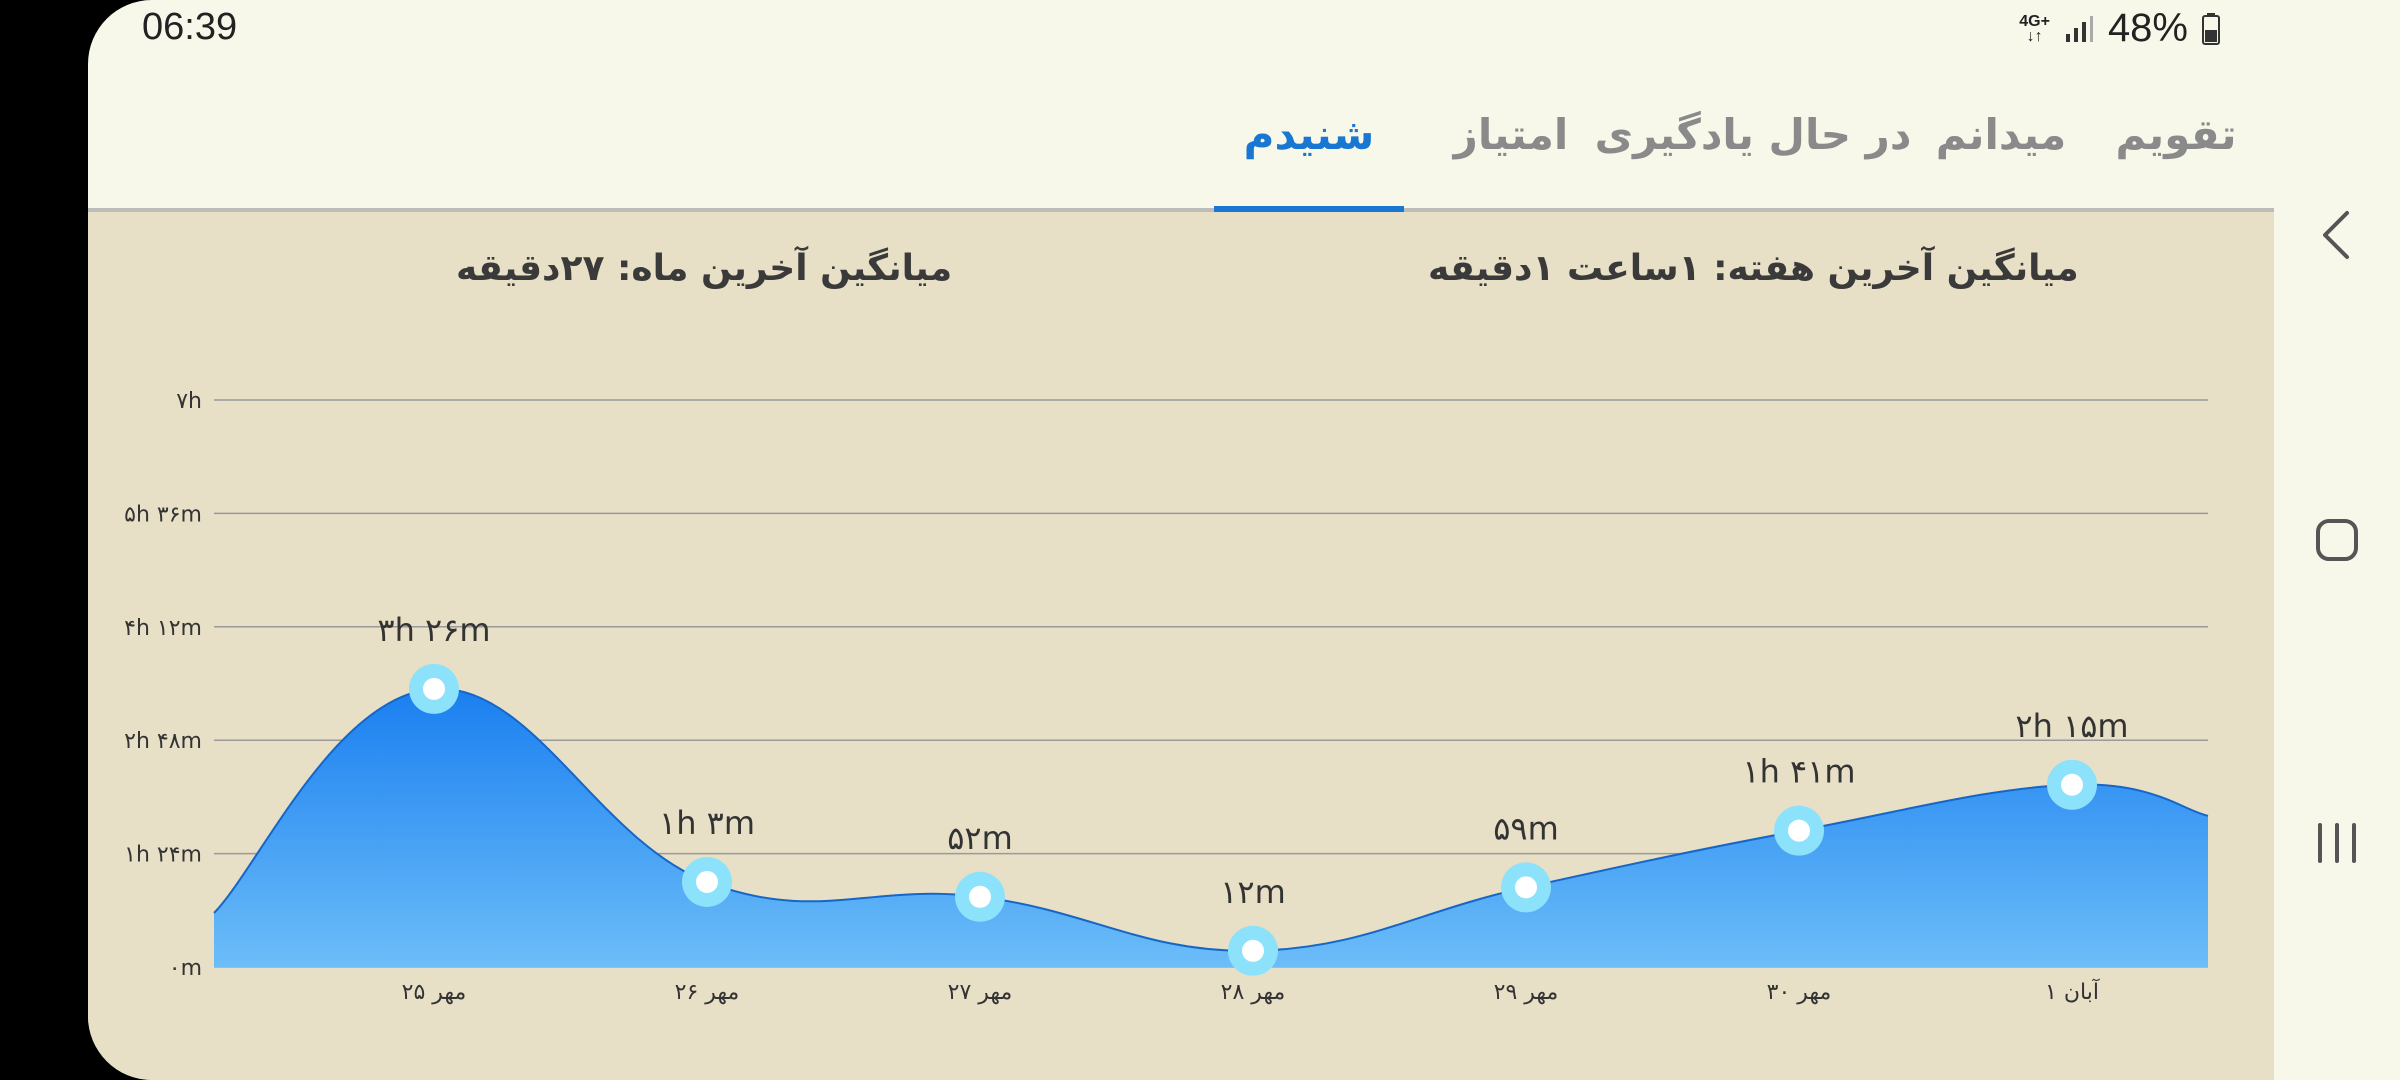 The image size is (2400, 1080). Describe the element at coordinates (980, 992) in the screenshot. I see `x-tick-label: ۲۷ مهر` at that location.